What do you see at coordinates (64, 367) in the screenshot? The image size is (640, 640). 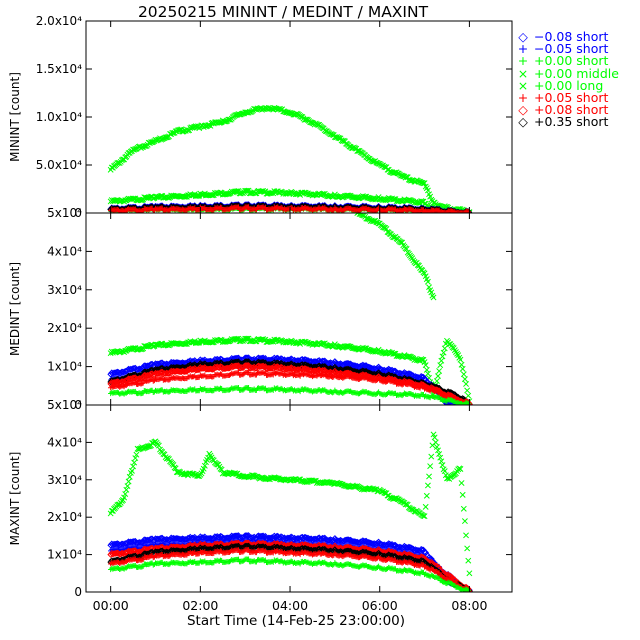 I see `y-tick-label: 1x10⁴` at bounding box center [64, 367].